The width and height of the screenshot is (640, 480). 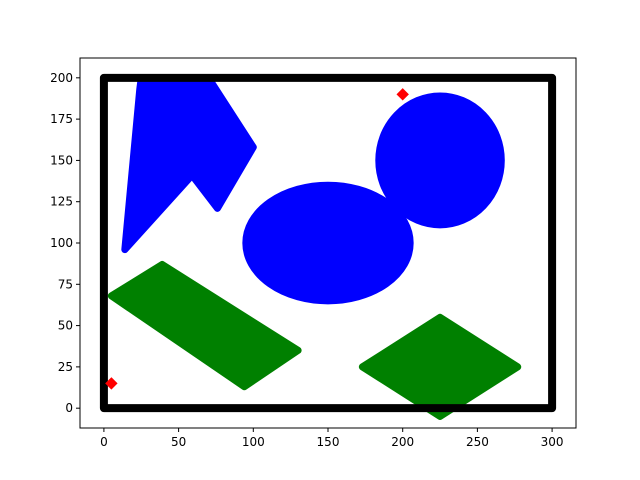 I want to click on blue-ellipse-right, so click(x=440, y=160).